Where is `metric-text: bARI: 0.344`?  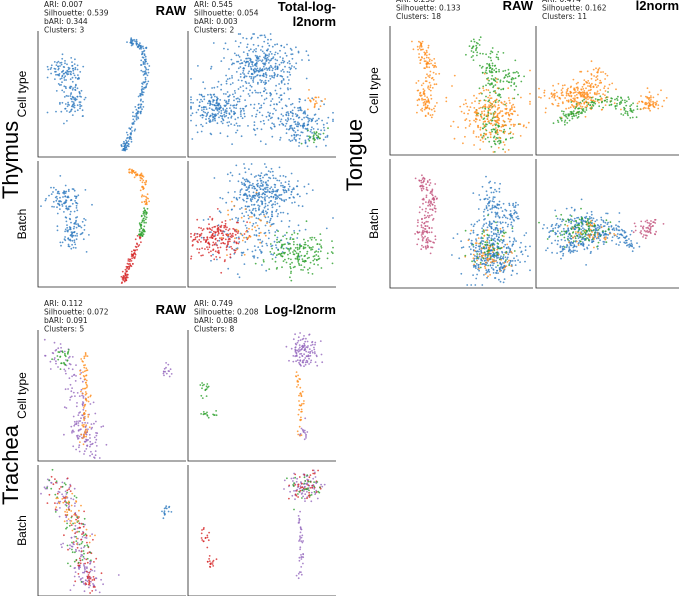 metric-text: bARI: 0.344 is located at coordinates (66, 21).